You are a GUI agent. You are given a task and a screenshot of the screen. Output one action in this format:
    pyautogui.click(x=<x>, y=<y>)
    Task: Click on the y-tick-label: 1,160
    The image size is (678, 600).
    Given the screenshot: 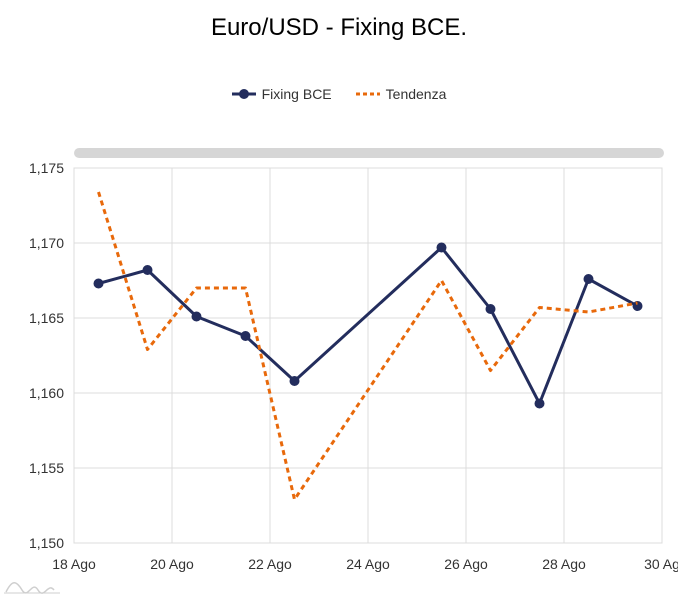 What is the action you would take?
    pyautogui.click(x=46, y=393)
    